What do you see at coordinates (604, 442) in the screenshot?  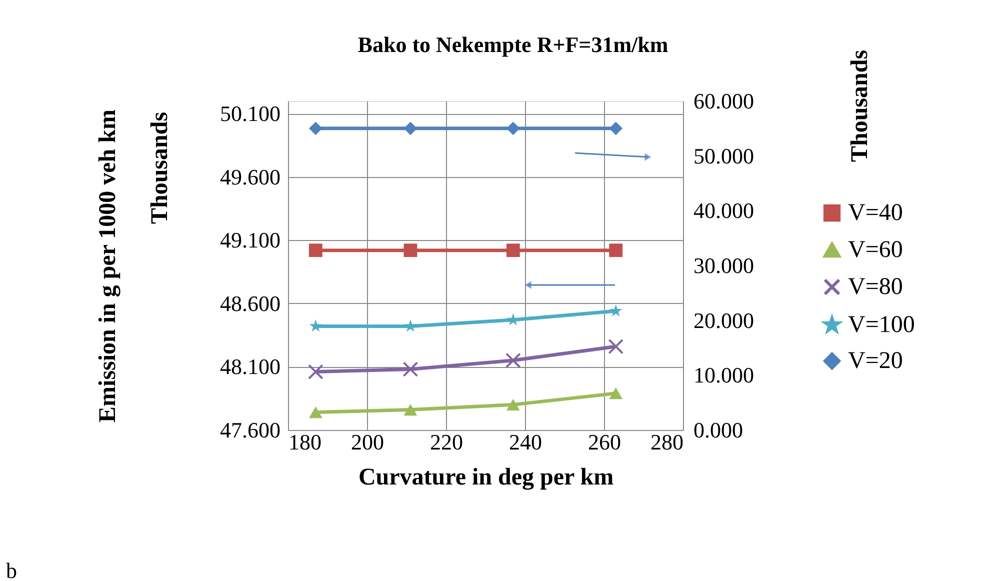 I see `x-tick-label: 260` at bounding box center [604, 442].